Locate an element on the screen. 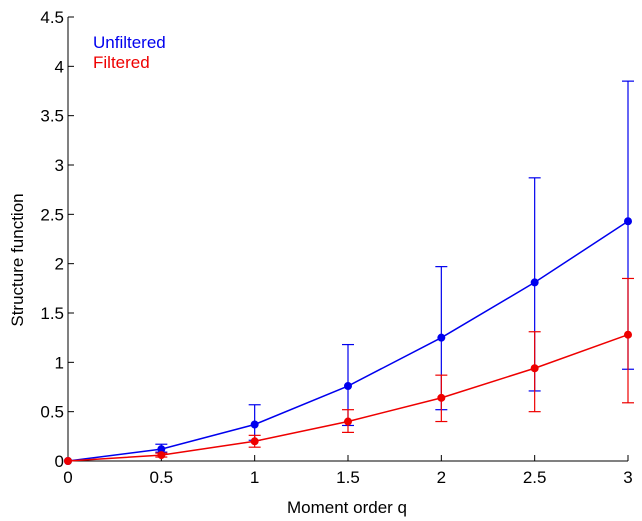  legend-label-unfiltered: Unfiltered is located at coordinates (129, 42).